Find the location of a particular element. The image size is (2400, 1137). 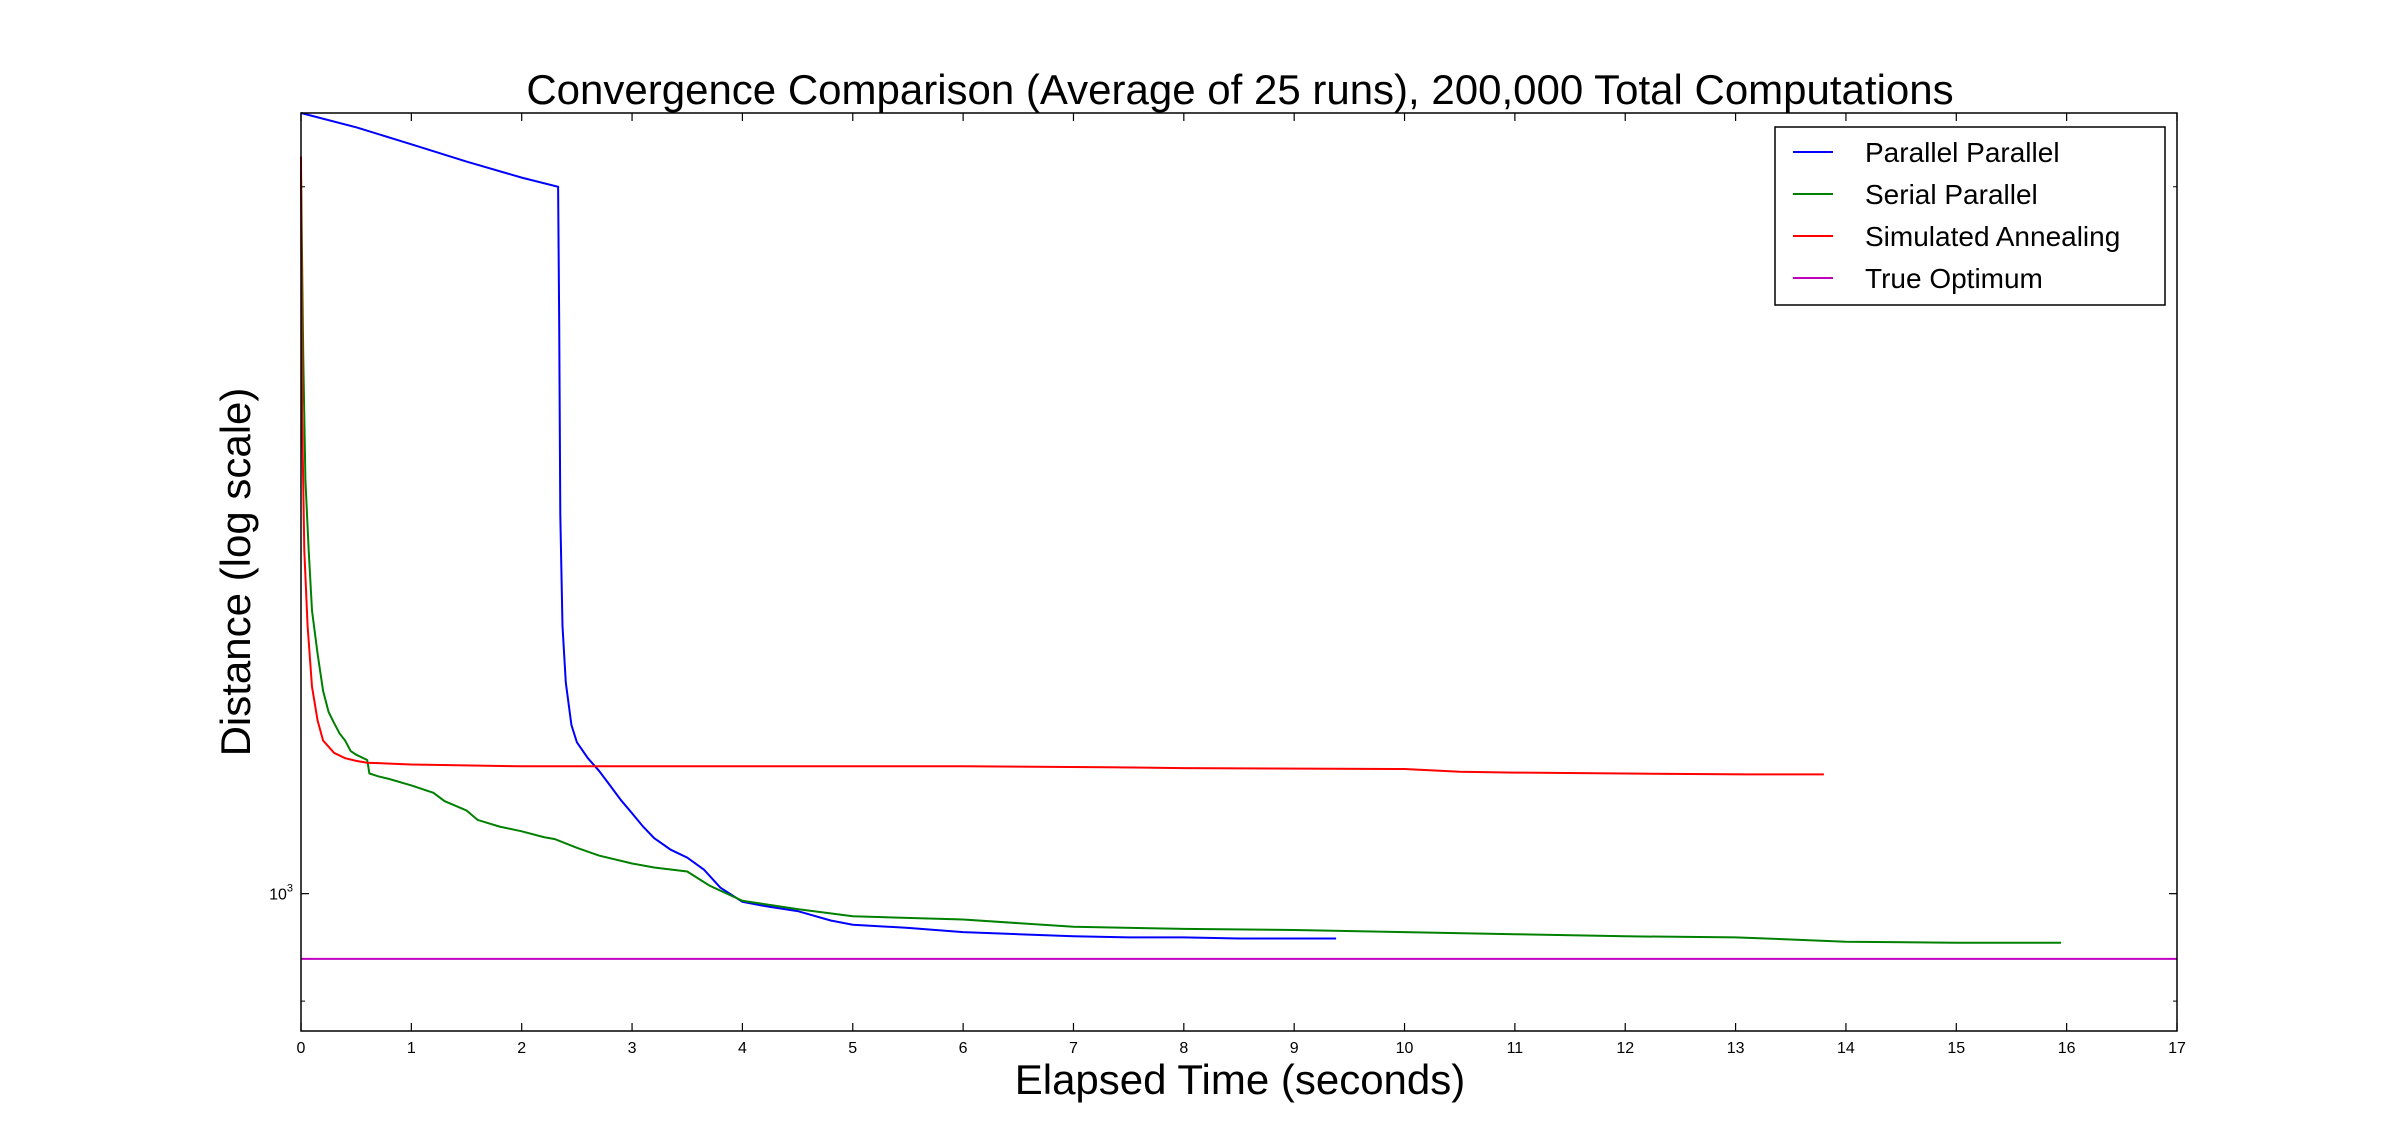

x-tick-label: 8 is located at coordinates (1183, 1048).